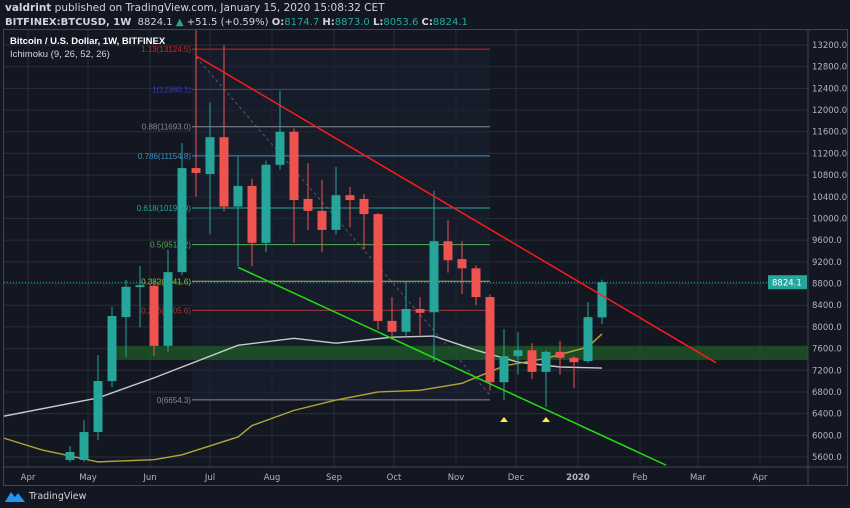  Describe the element at coordinates (167, 127) in the screenshot. I see `fib-level-label: 0.88(11693.0)` at that location.